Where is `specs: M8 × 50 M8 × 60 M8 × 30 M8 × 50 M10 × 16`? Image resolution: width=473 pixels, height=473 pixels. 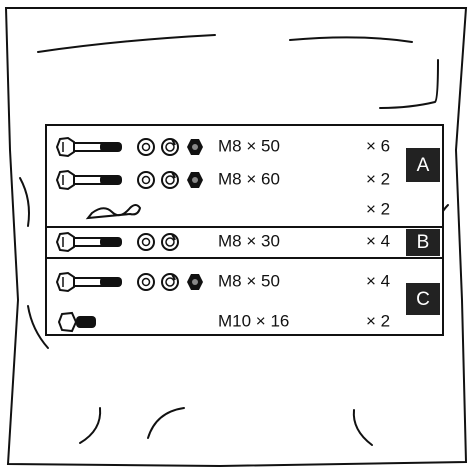
specs: M8 × 50 M8 × 60 M8 × 30 M8 × 50 M10 × 16 is located at coordinates (253, 233).